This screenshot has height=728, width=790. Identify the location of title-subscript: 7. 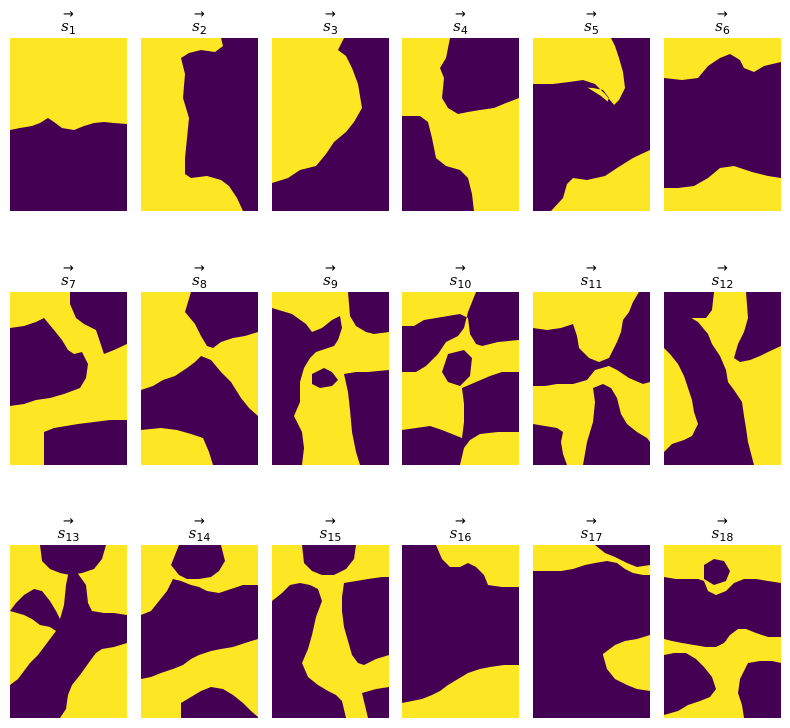
(72, 284).